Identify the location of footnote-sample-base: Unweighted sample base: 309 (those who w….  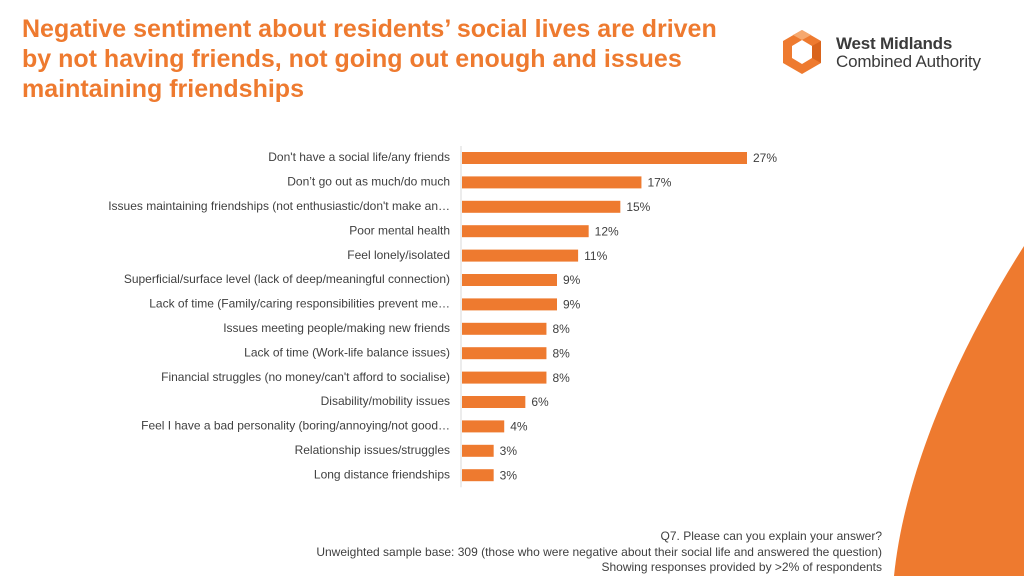
(599, 551).